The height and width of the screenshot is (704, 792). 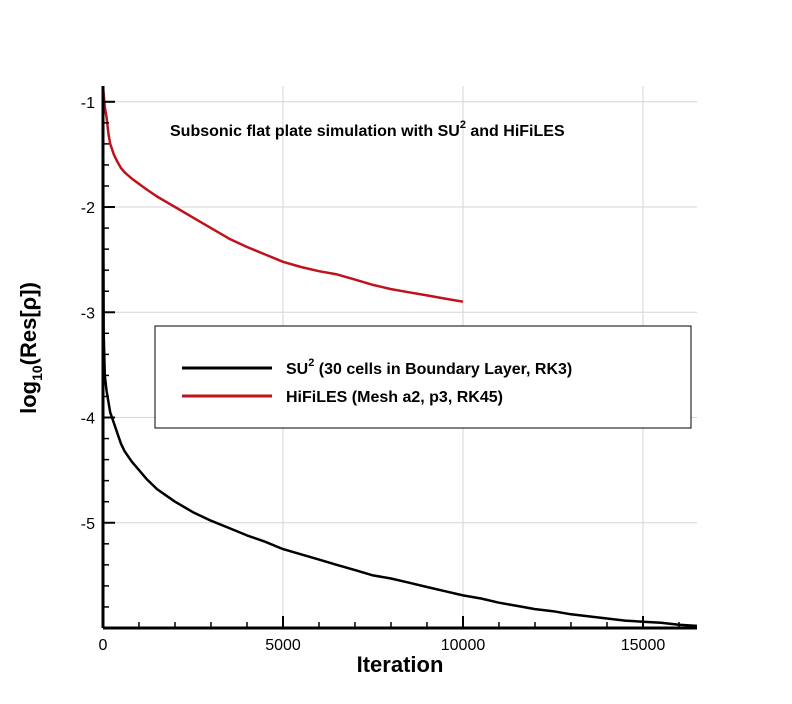 What do you see at coordinates (429, 367) in the screenshot?
I see `legend-label-su2: SU2 (30 cells in Boundary Layer, RK3)` at bounding box center [429, 367].